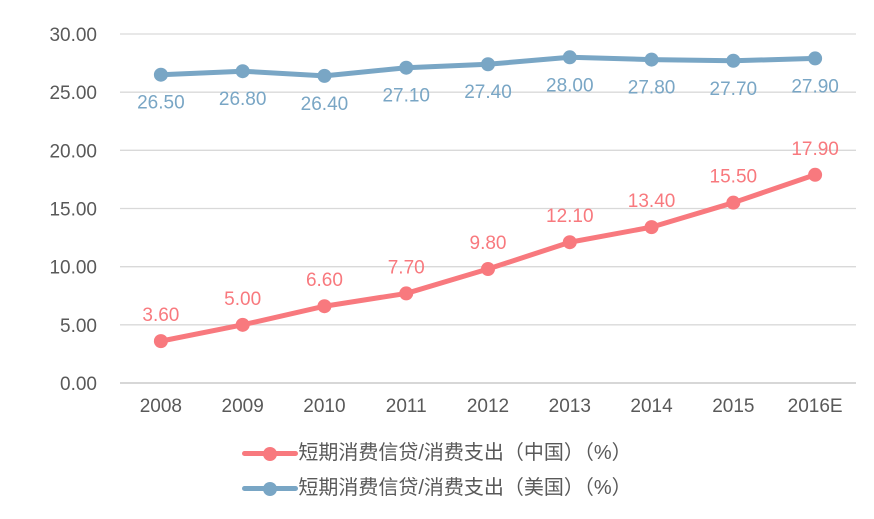 The image size is (874, 519). I want to click on legend-marker-usa-icon, so click(270, 488).